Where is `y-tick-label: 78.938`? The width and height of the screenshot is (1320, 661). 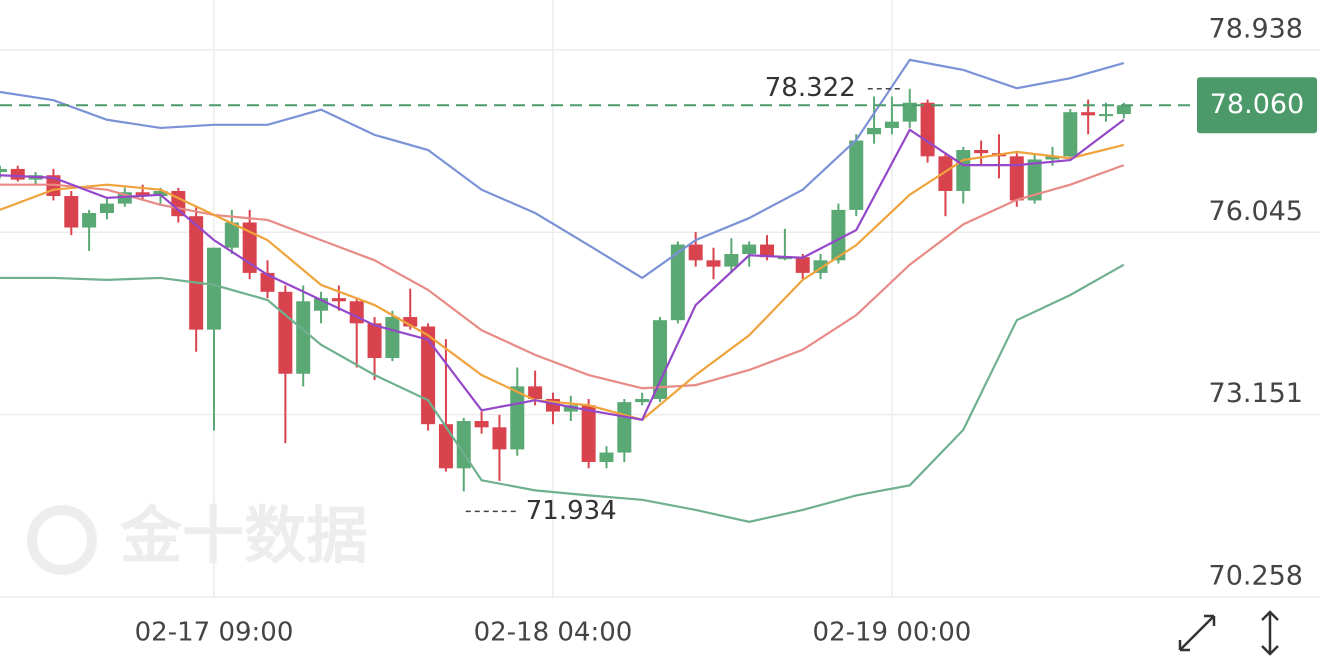 y-tick-label: 78.938 is located at coordinates (1256, 28).